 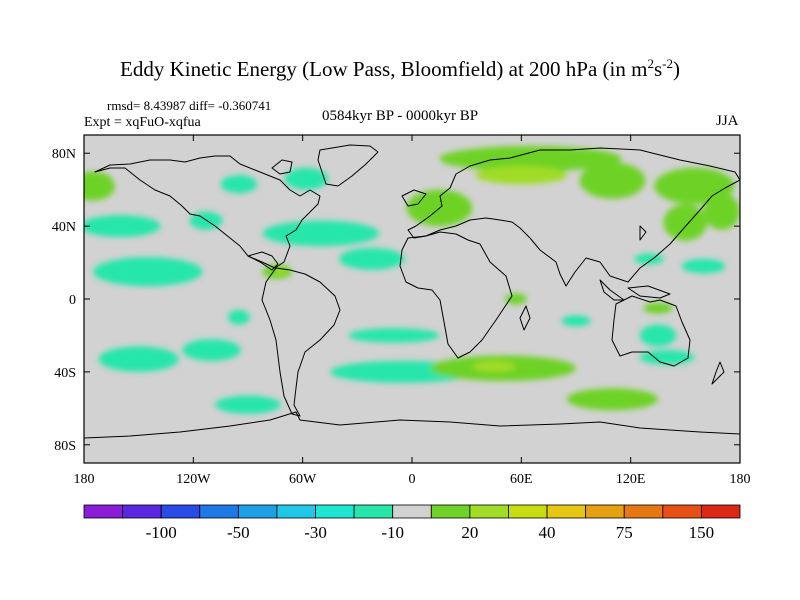 What do you see at coordinates (412, 479) in the screenshot?
I see `x-tick-label: 0` at bounding box center [412, 479].